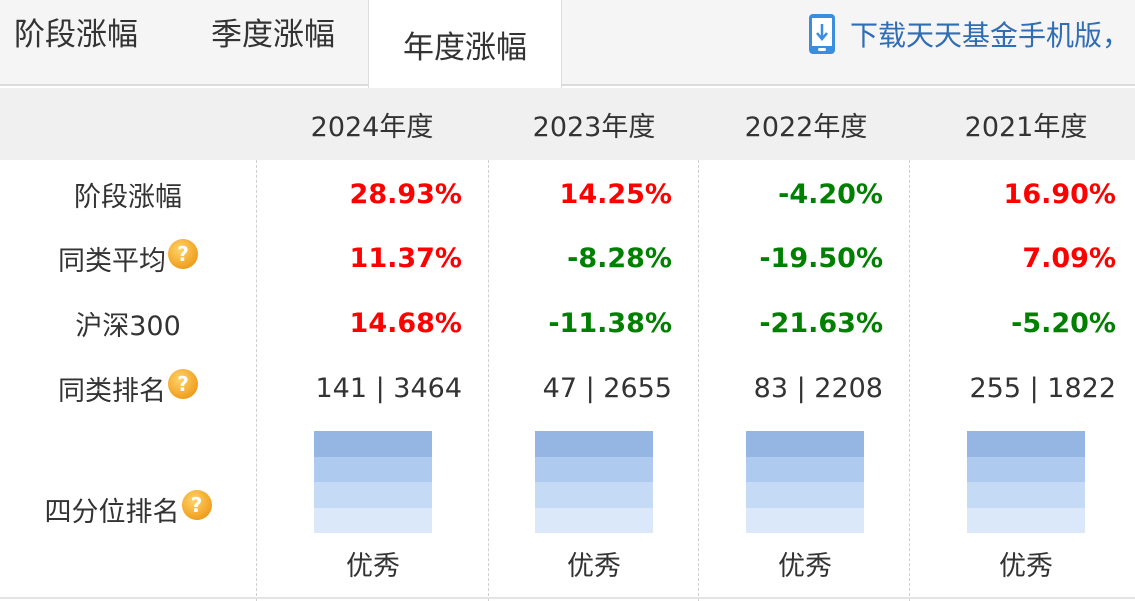 The width and height of the screenshot is (1135, 601). What do you see at coordinates (830, 194) in the screenshot?
I see `stage-change-value: -4.20%` at bounding box center [830, 194].